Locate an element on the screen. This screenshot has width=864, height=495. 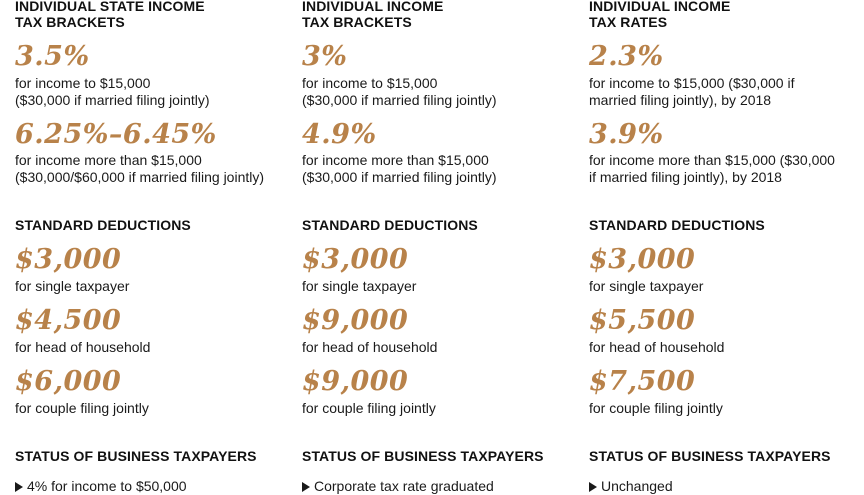
brackets-heading-line-1: INDIVIDUAL INCOME is located at coordinates (373, 7).